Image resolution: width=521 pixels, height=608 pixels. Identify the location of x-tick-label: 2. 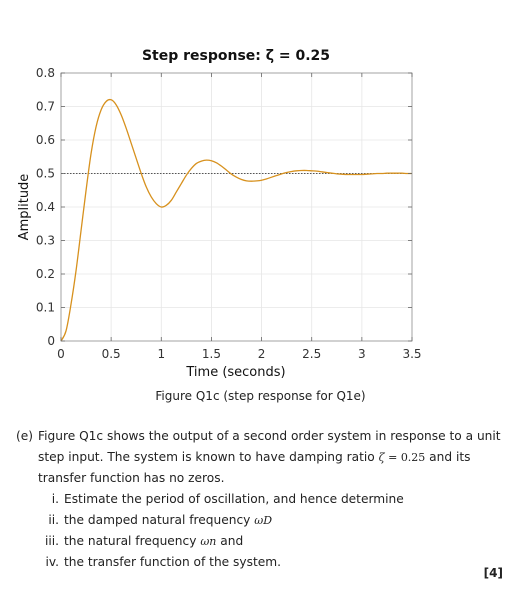
(262, 354).